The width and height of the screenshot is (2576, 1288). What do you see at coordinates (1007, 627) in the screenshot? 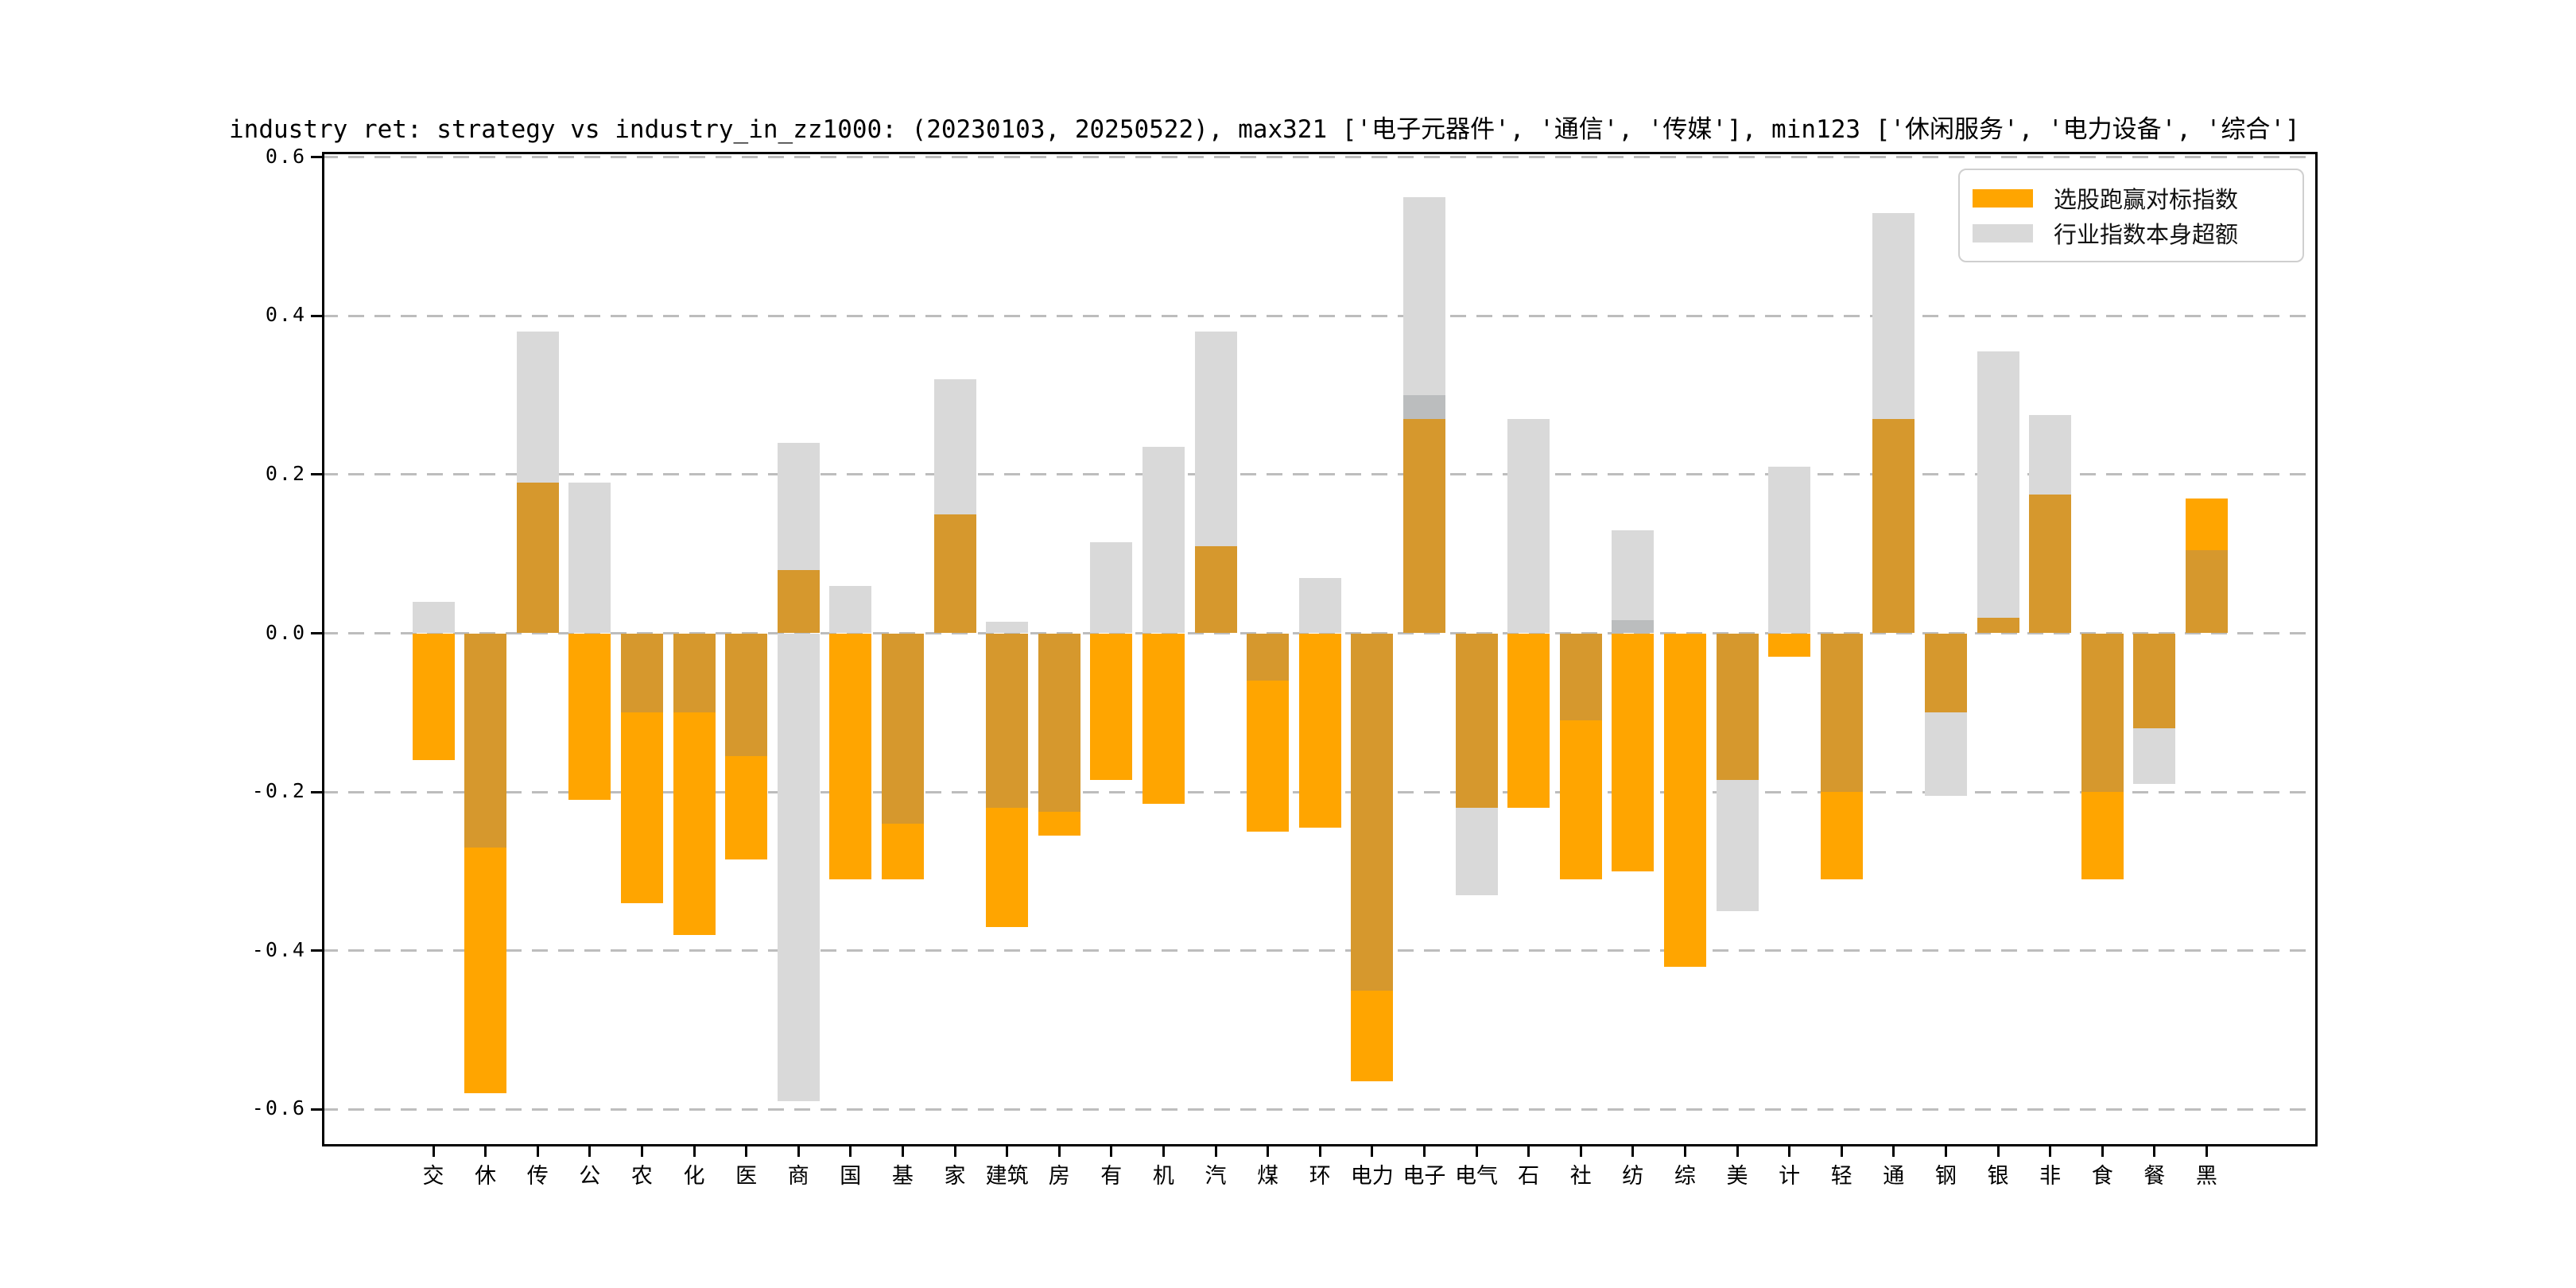
I see `bar-建筑-pos` at bounding box center [1007, 627].